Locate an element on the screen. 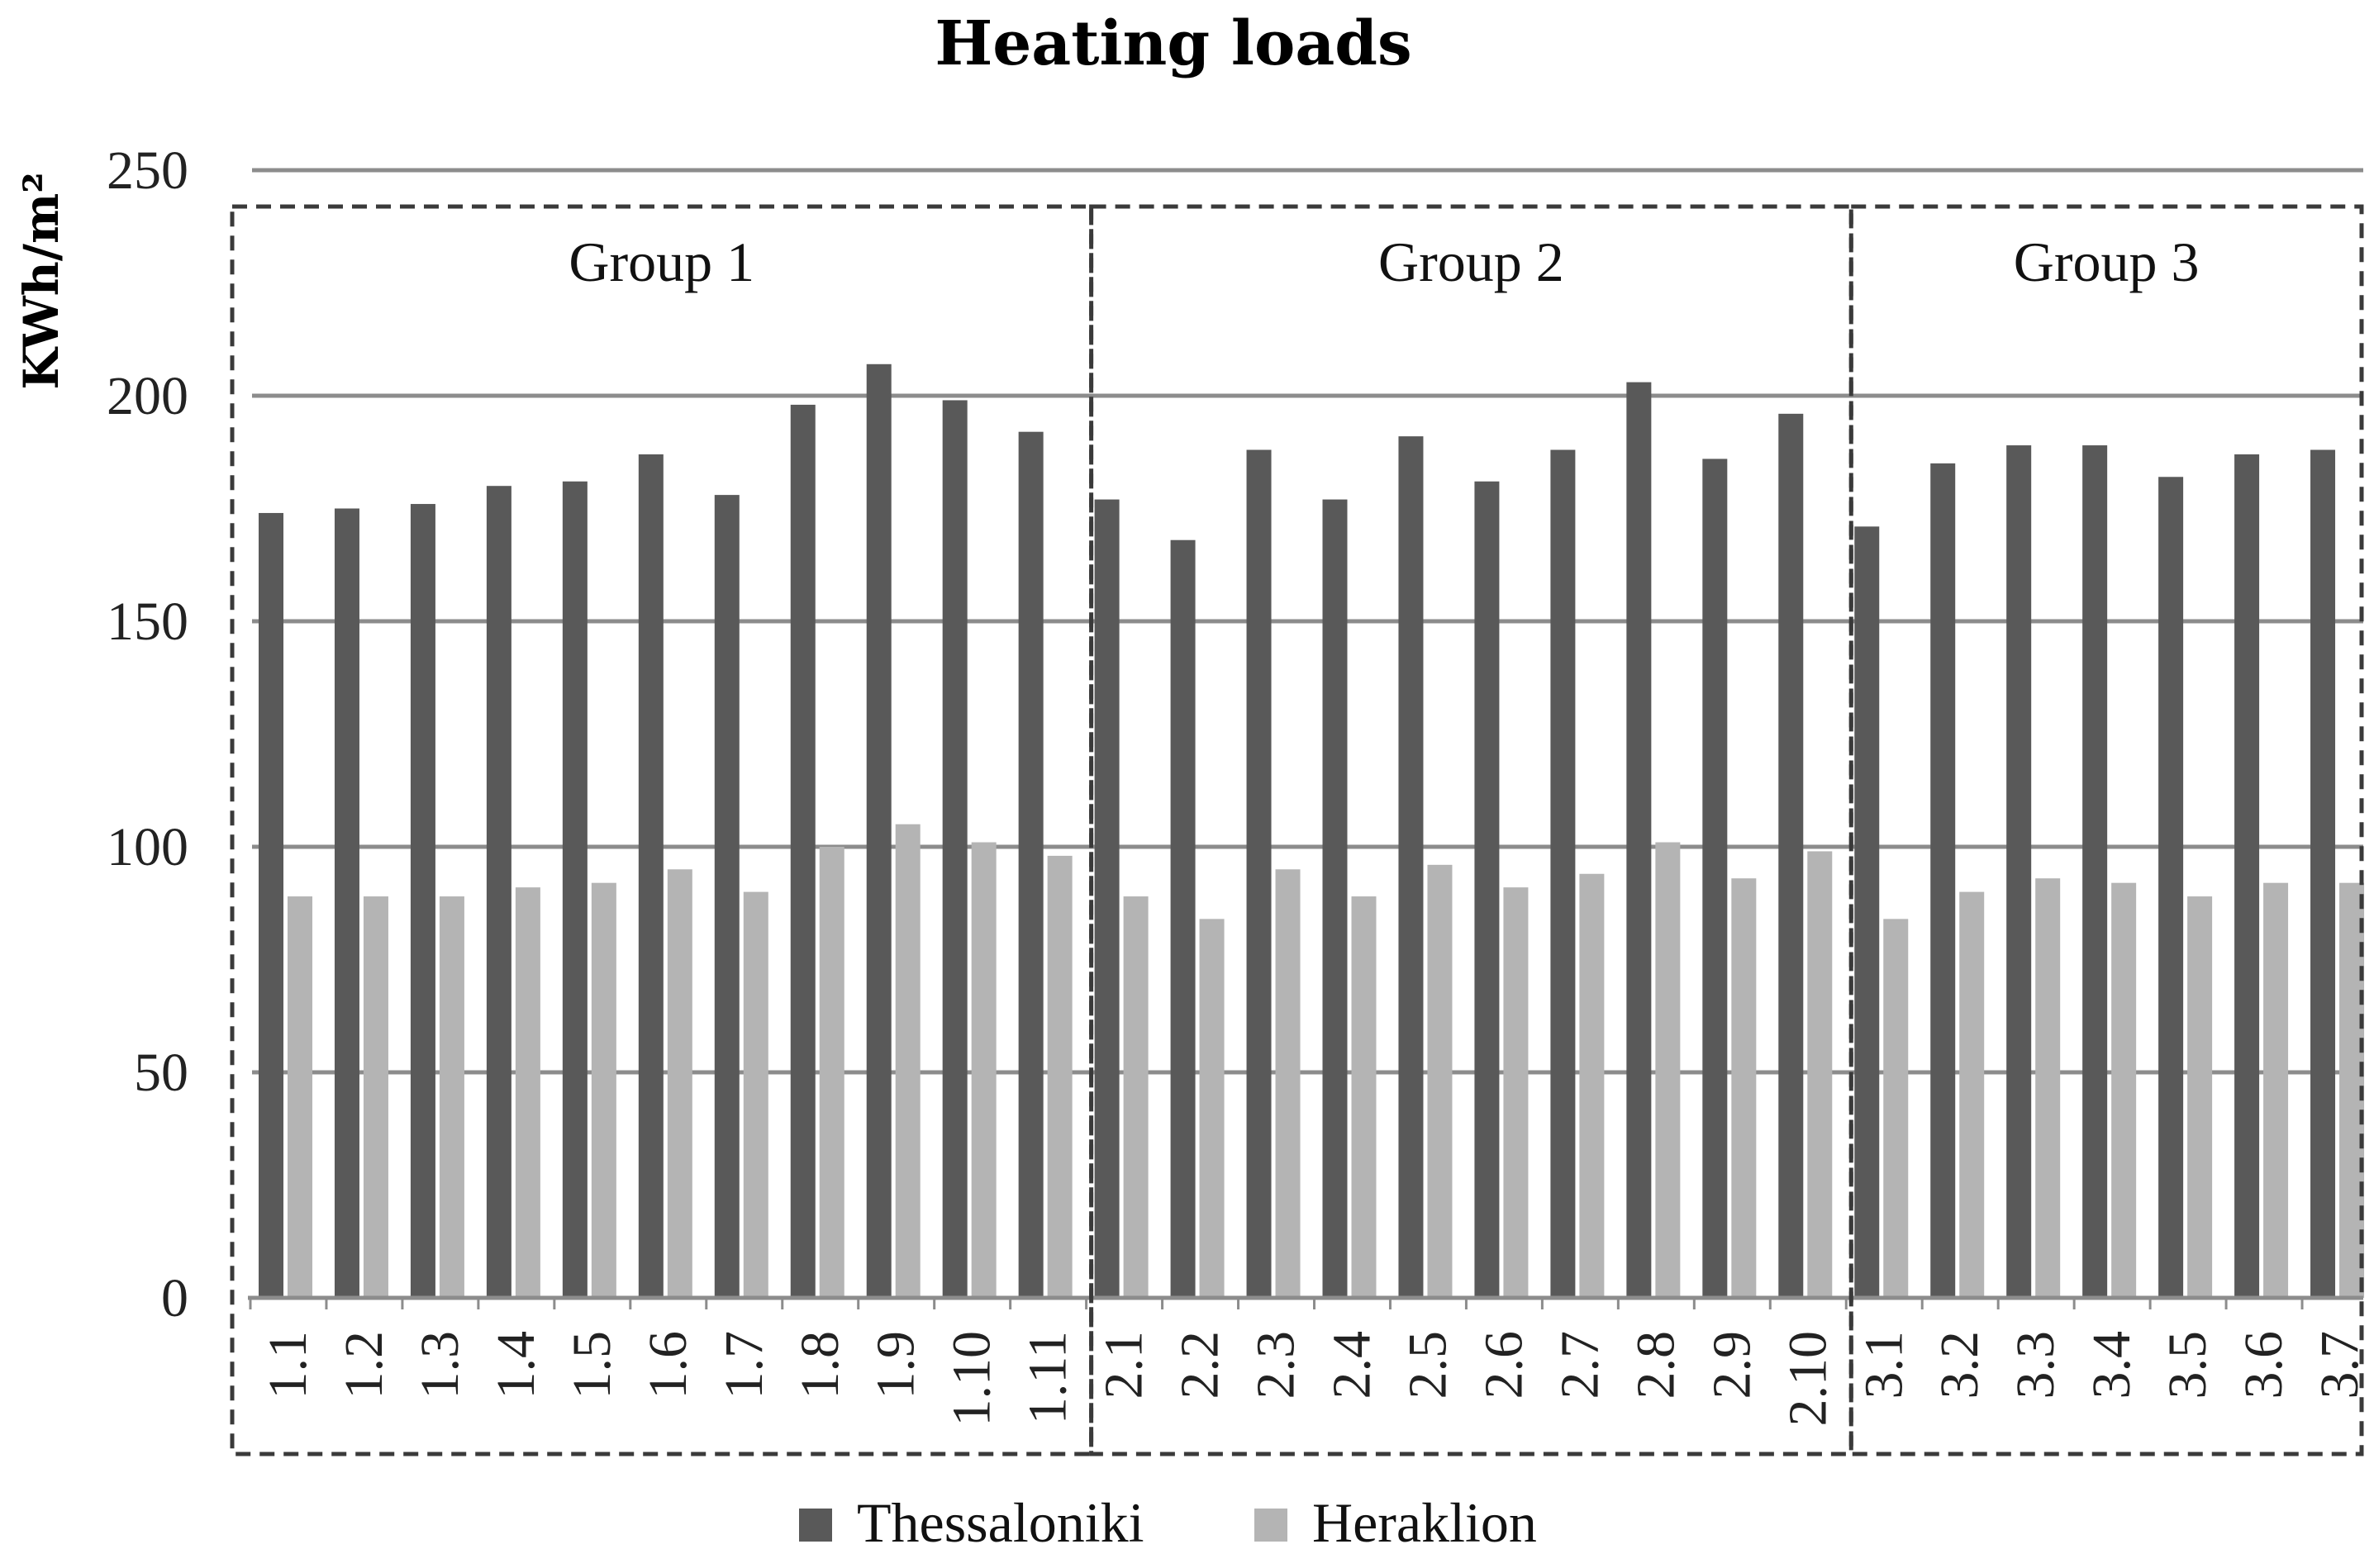 This screenshot has width=2374, height=1568. x-tick-label: 1.10 is located at coordinates (972, 1379).